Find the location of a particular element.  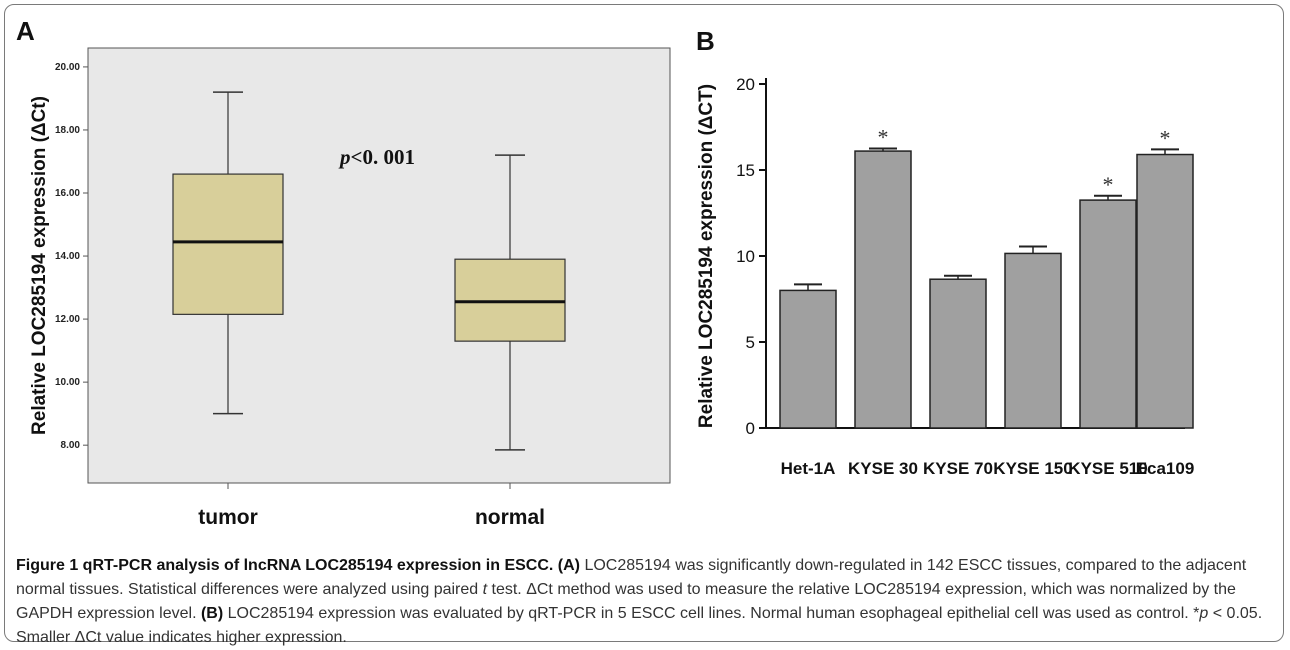

panel-b-bar-Het-1A is located at coordinates (808, 356).